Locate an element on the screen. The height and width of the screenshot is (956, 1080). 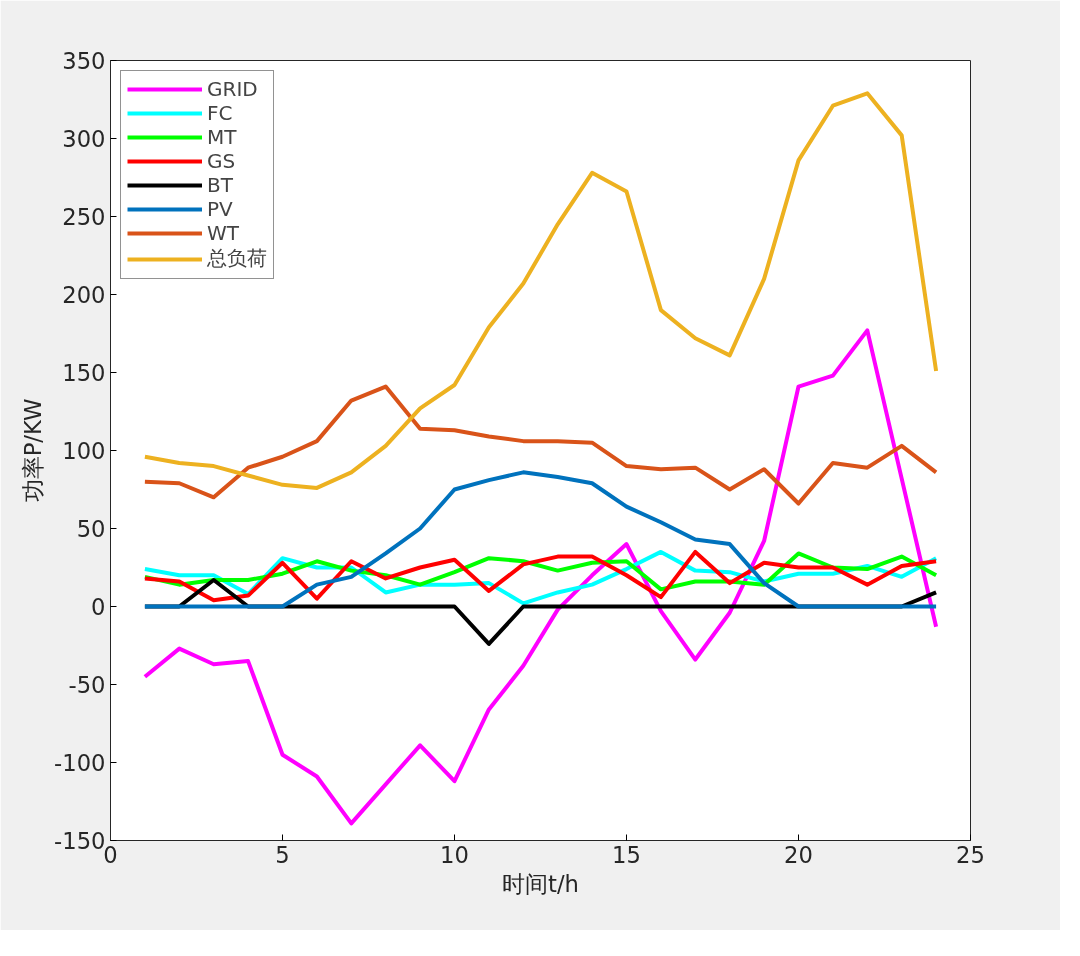
x-tick-label: 5 is located at coordinates (282, 854).